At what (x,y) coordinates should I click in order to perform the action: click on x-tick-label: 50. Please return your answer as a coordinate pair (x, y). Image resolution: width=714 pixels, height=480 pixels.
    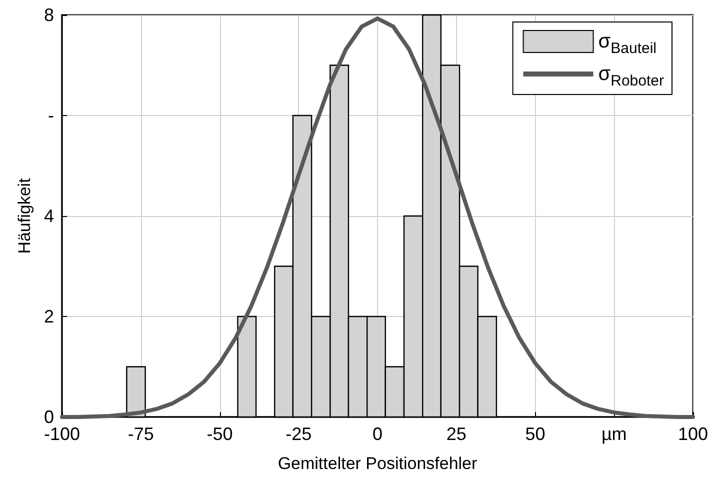
    Looking at the image, I should click on (535, 434).